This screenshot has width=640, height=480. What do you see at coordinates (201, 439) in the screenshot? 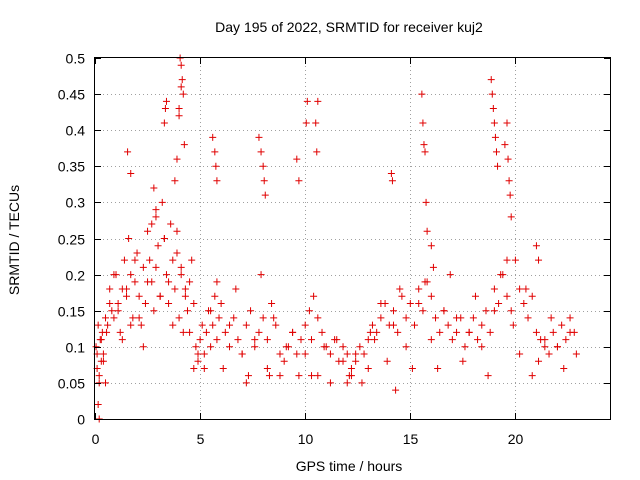
I see `x-tick-label: 5` at bounding box center [201, 439].